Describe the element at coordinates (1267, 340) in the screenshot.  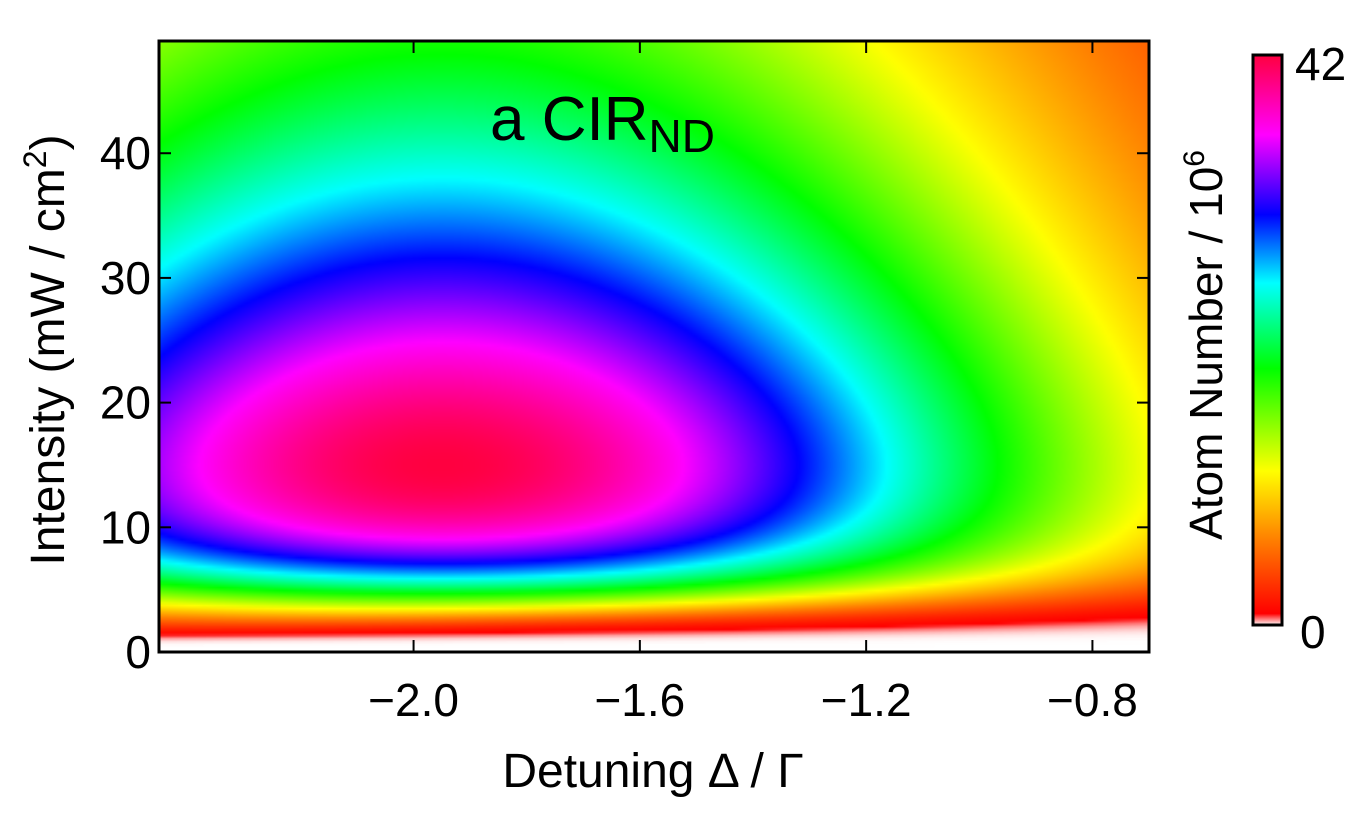
I see `colorbar` at that location.